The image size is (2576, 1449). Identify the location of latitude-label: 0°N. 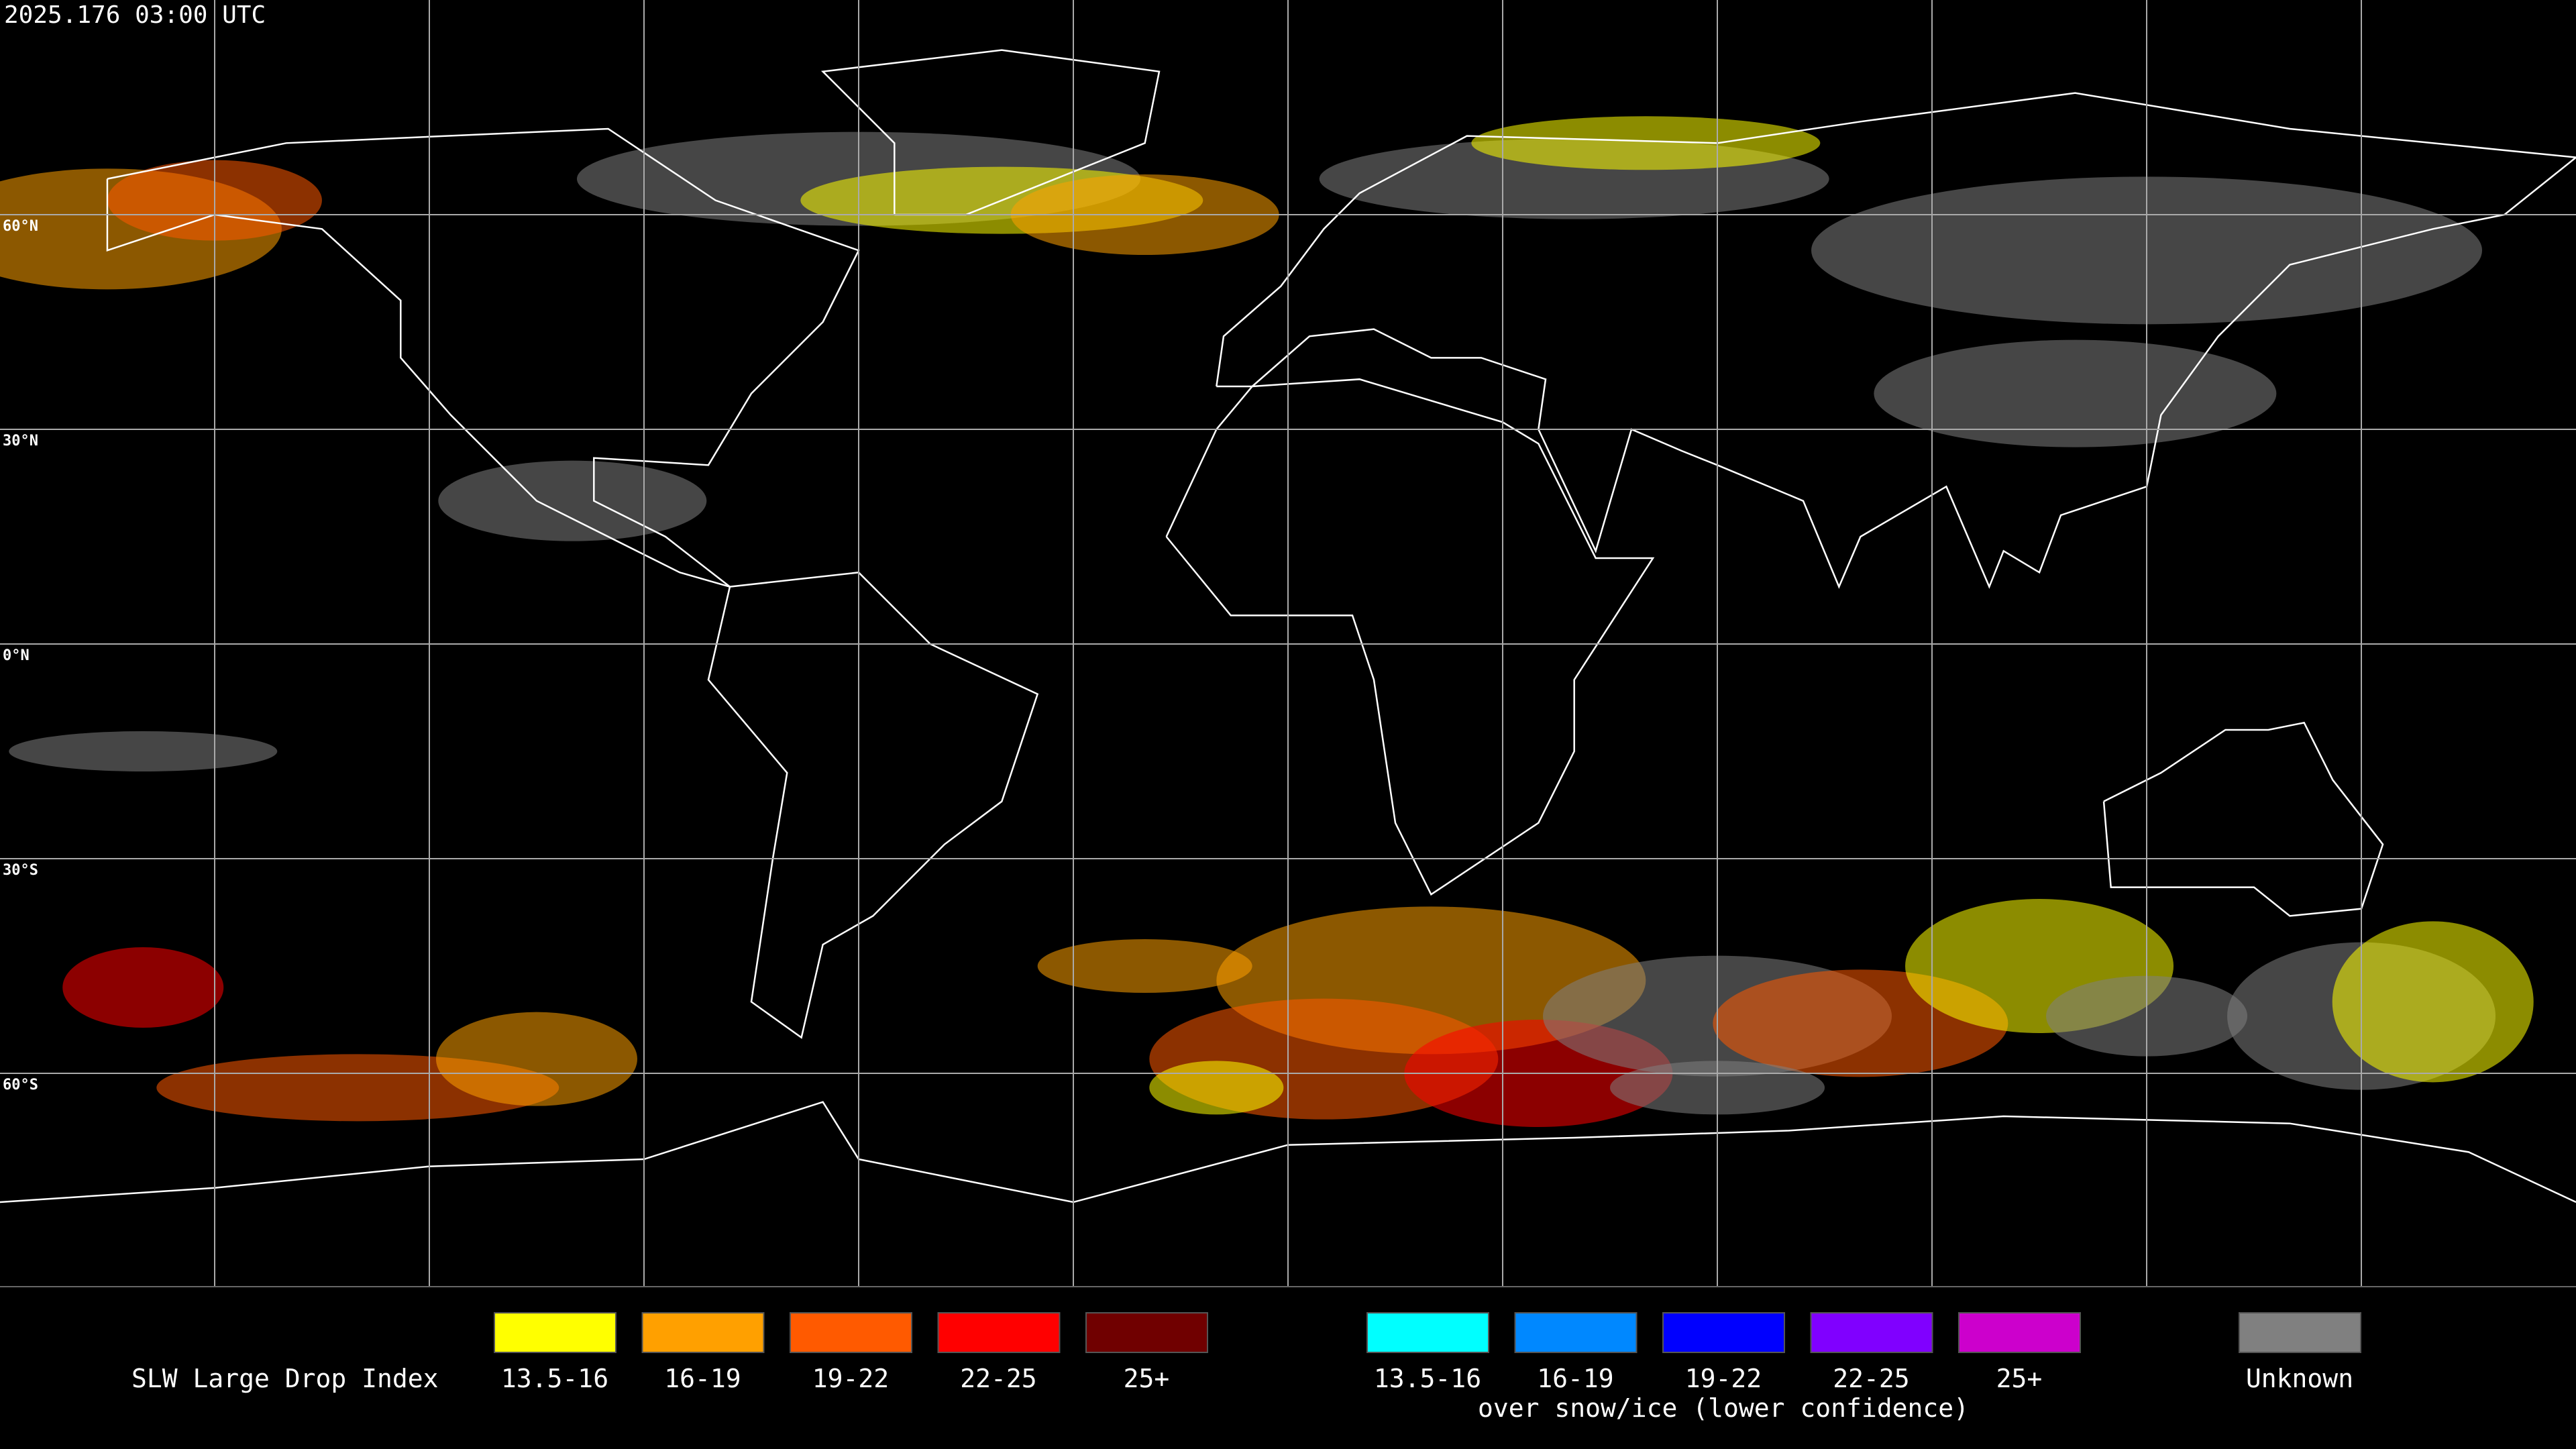
(16, 655).